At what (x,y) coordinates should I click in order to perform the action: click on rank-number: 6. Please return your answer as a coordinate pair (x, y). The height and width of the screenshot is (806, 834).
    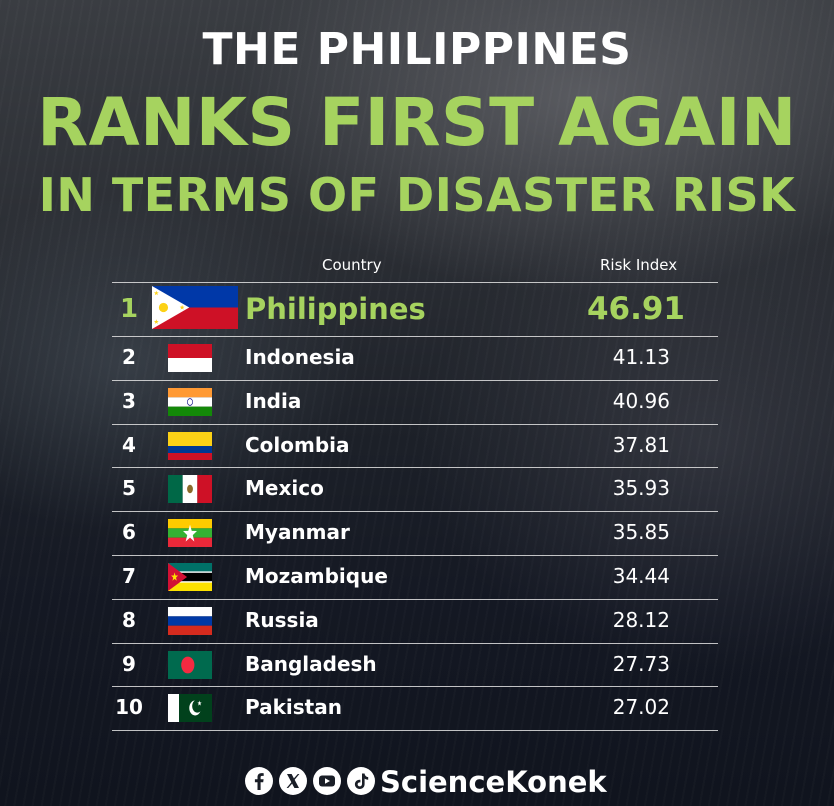
    Looking at the image, I should click on (129, 532).